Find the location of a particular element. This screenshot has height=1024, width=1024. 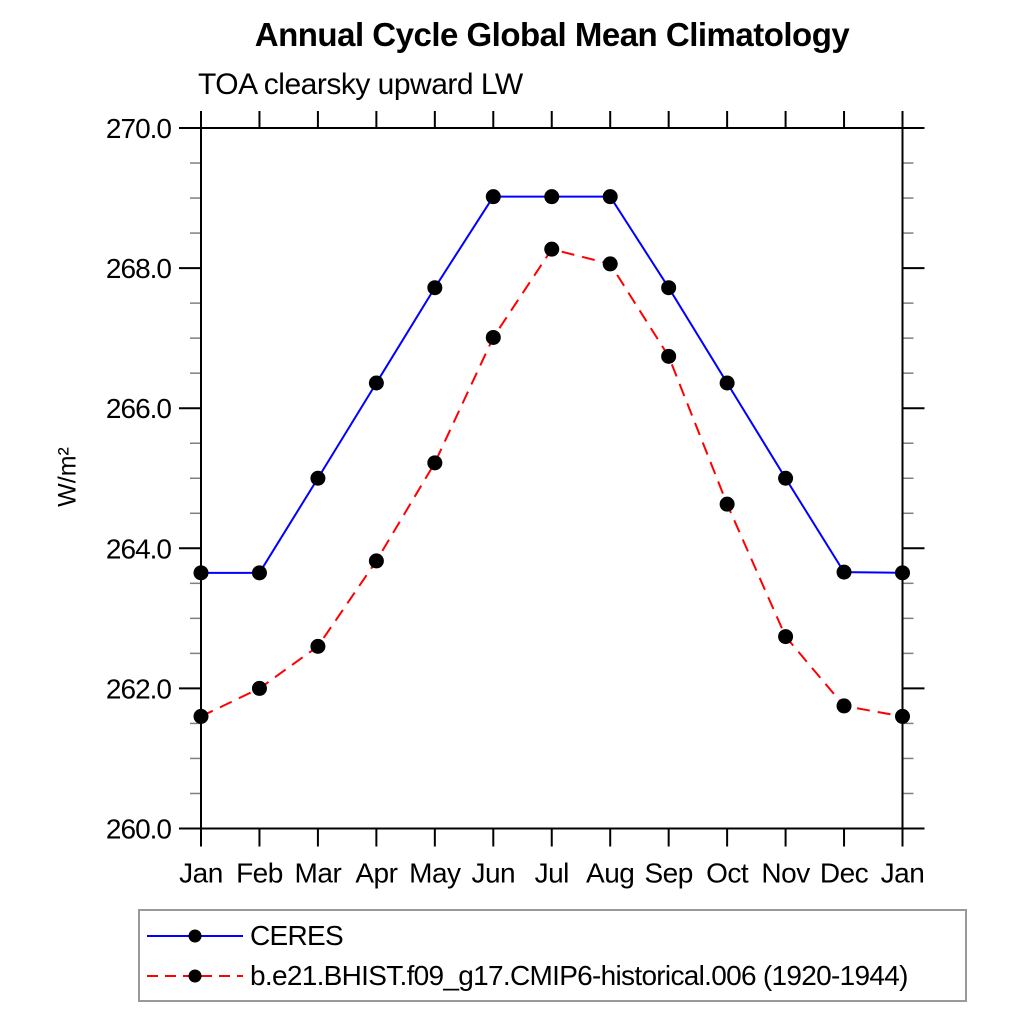

x-axis-tick-label: Aug is located at coordinates (610, 873).